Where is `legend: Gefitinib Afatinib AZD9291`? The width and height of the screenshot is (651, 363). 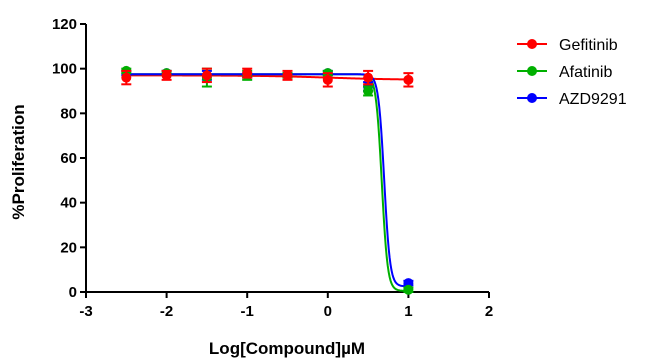
legend: Gefitinib Afatinib AZD9291 is located at coordinates (572, 72).